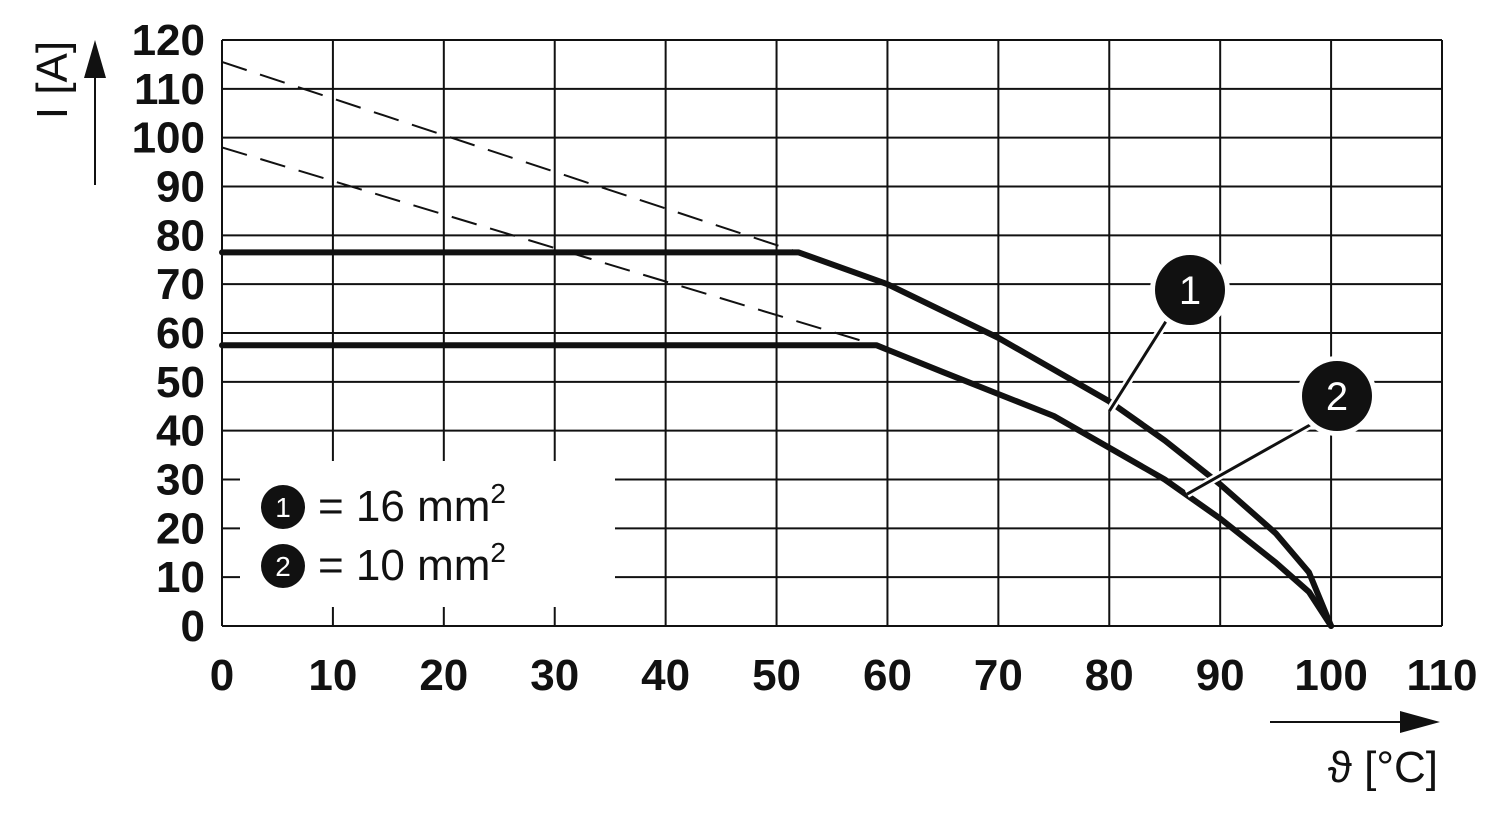 The width and height of the screenshot is (1500, 820). I want to click on annotation-2-marker, so click(1337, 396).